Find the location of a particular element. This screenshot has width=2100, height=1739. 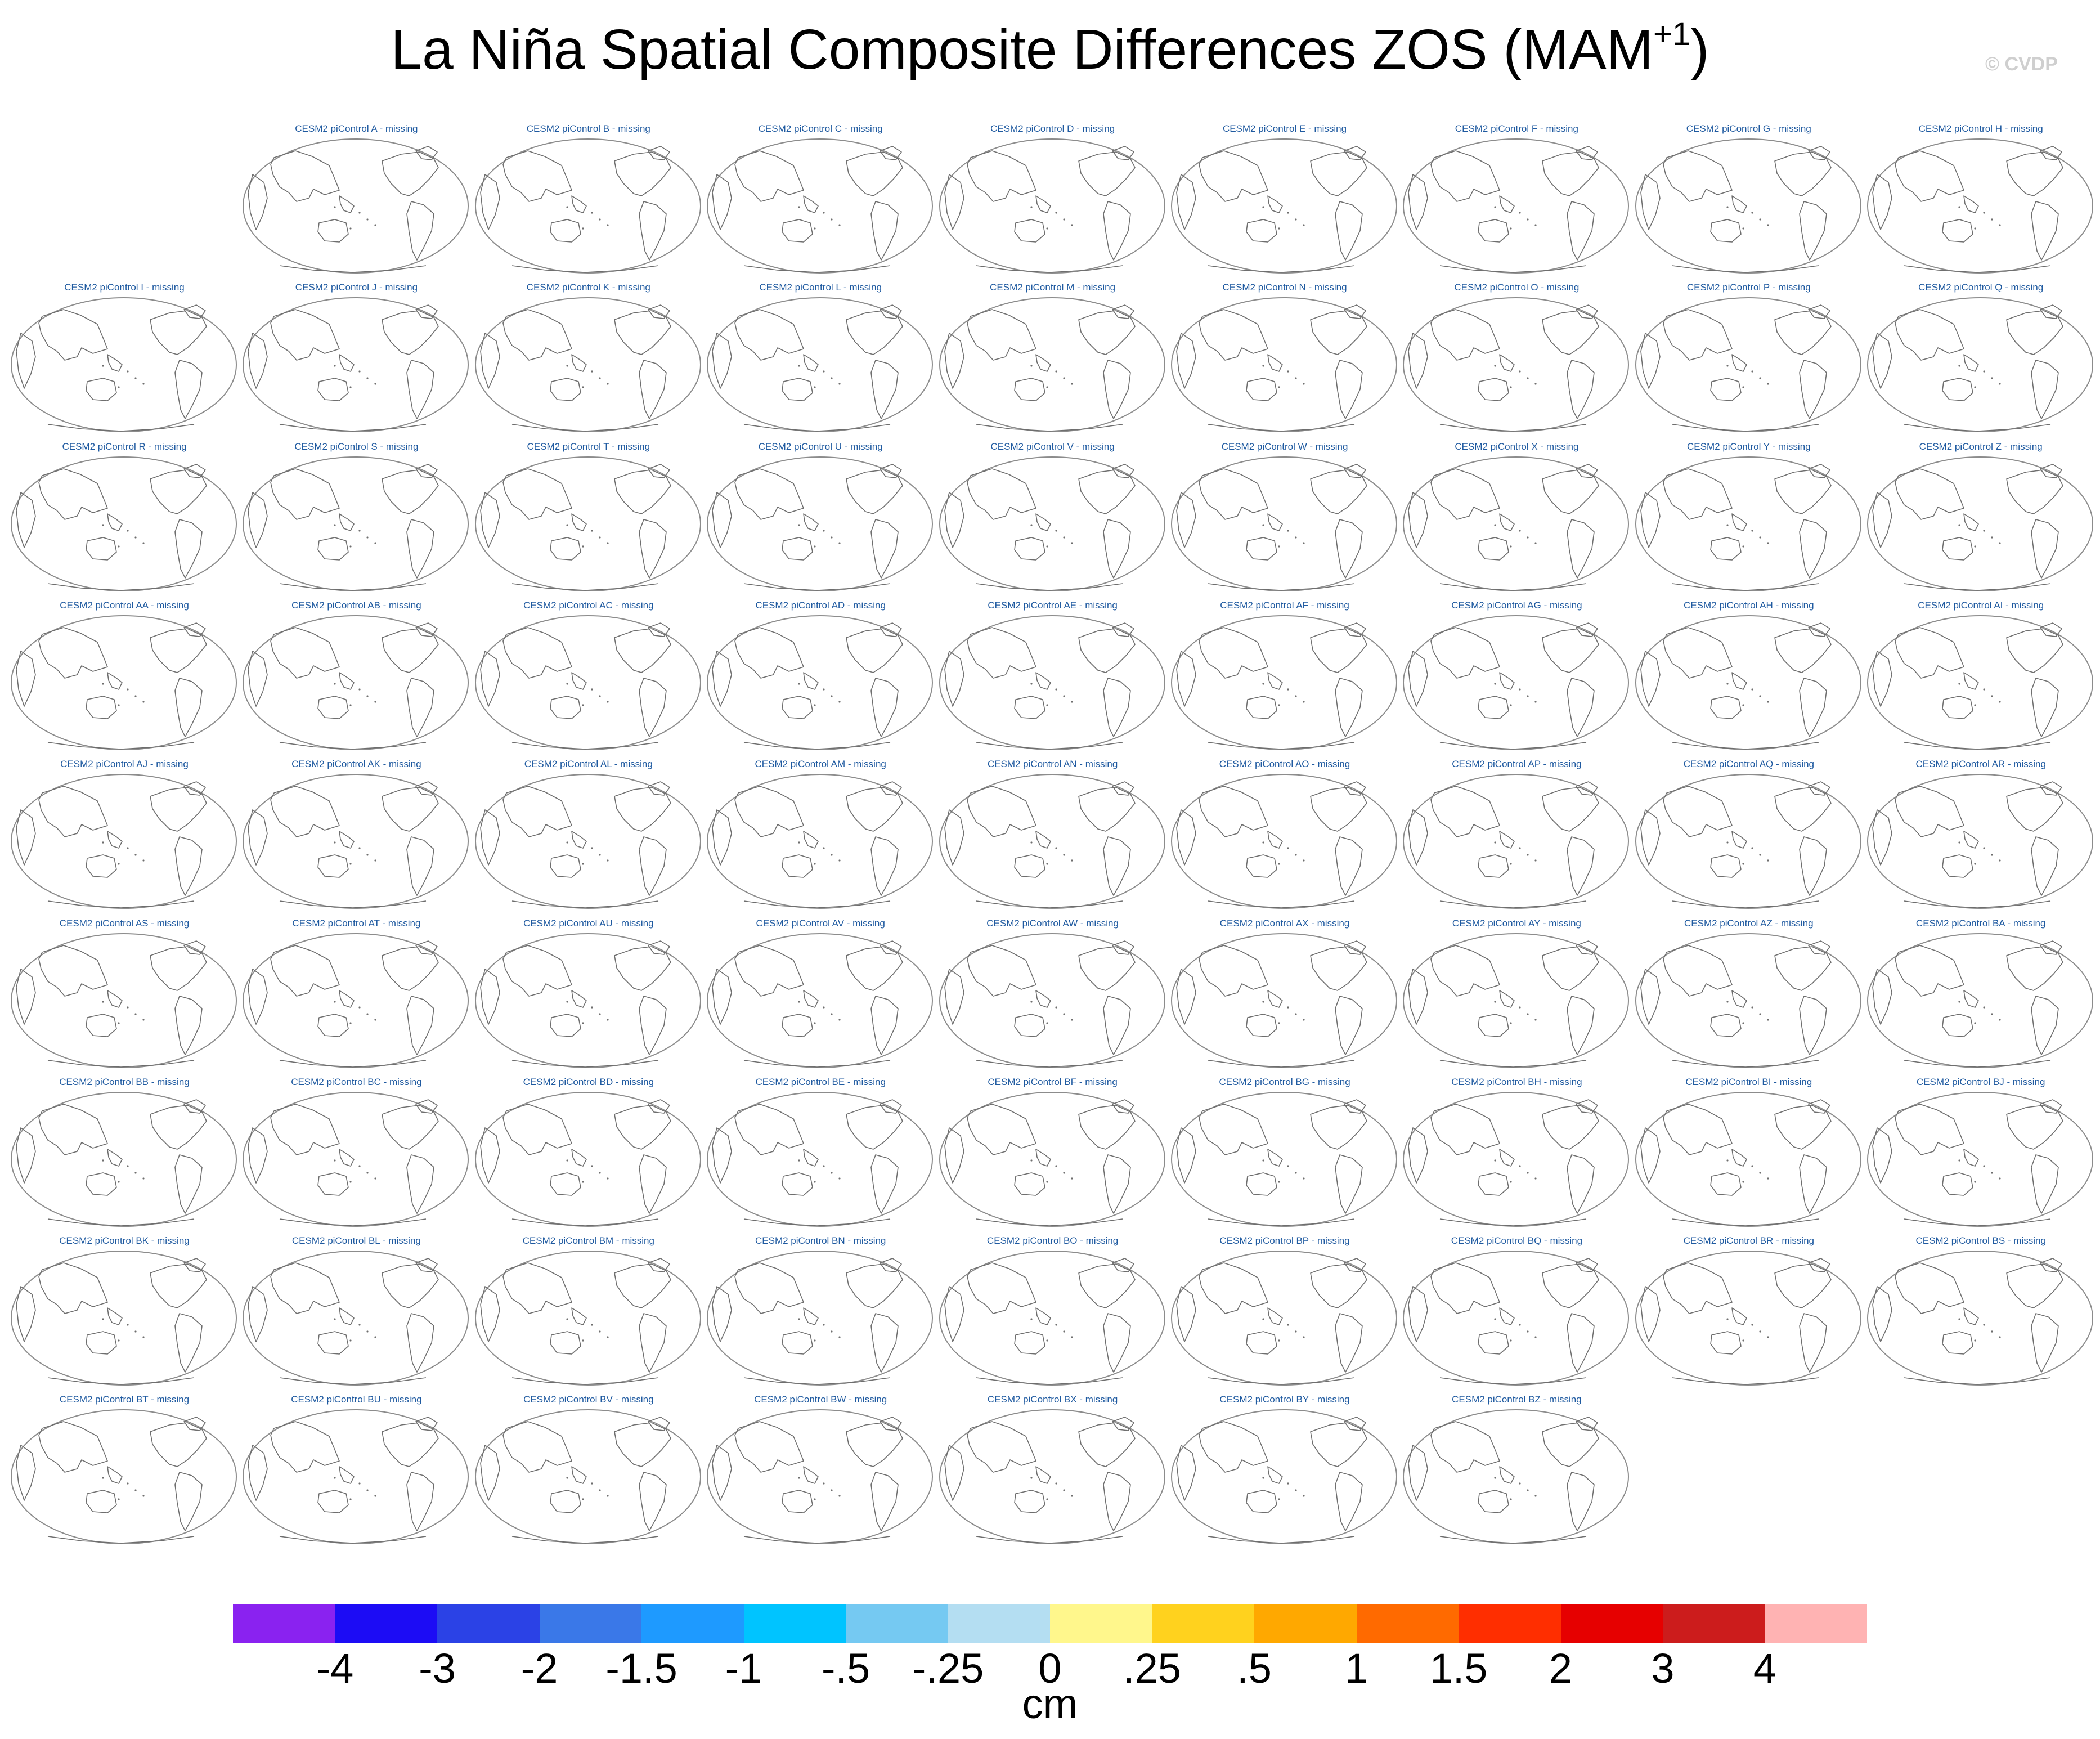

map-panel-title: CESM2 piControl BO - missing is located at coordinates (1052, 1241).